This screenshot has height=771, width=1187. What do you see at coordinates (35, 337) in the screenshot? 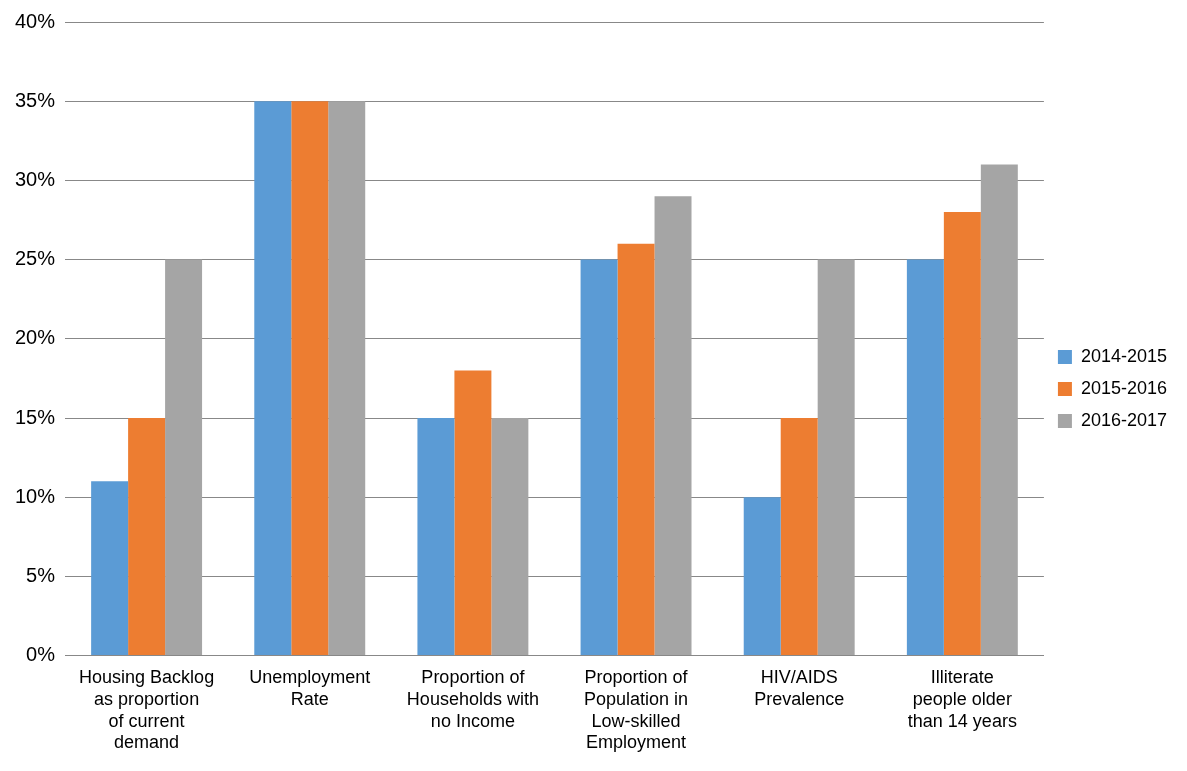
I see `y-tick-label: 20%` at bounding box center [35, 337].